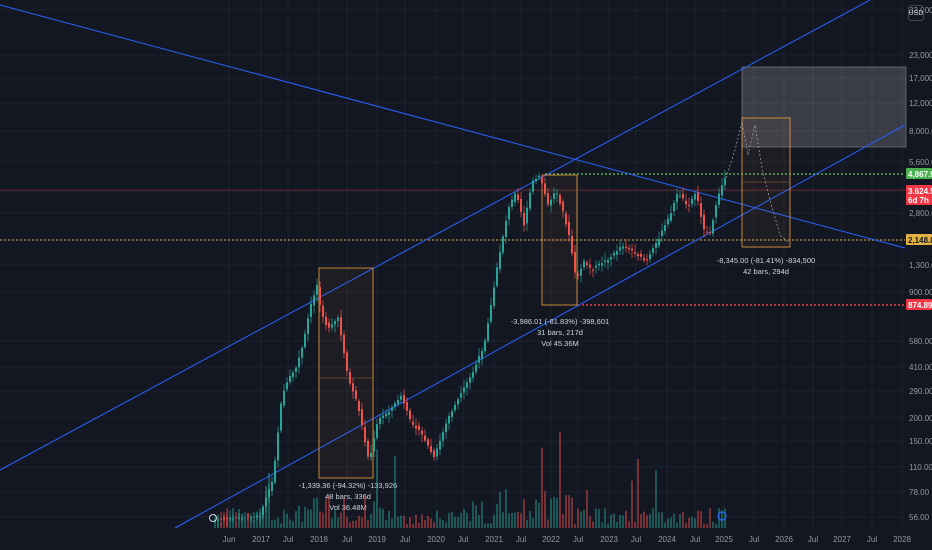  I want to click on price-tag-label: 874.89, so click(920, 305).